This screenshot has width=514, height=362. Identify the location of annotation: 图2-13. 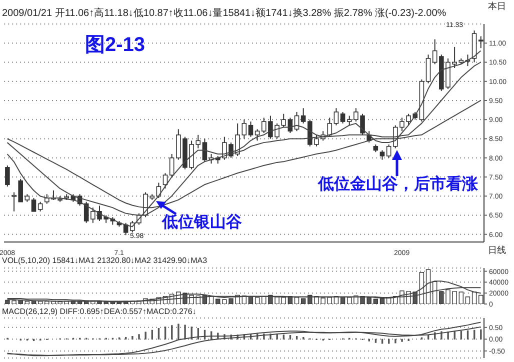
(115, 45).